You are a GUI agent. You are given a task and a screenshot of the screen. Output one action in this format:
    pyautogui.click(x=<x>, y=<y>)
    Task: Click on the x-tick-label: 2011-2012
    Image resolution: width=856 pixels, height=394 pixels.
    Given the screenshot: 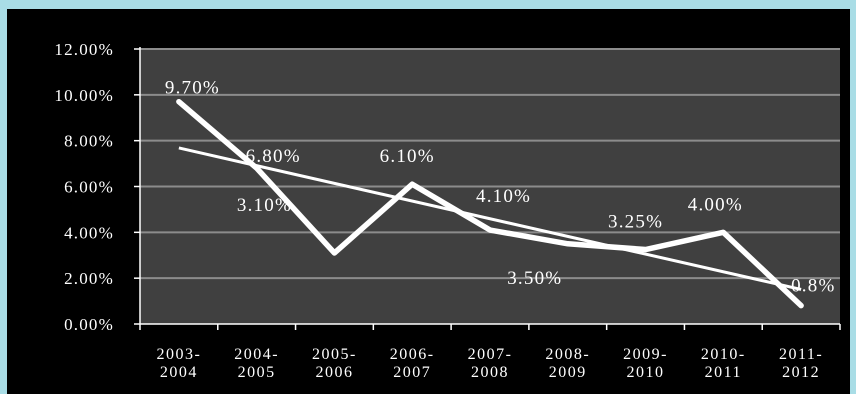 What is the action you would take?
    pyautogui.click(x=801, y=363)
    